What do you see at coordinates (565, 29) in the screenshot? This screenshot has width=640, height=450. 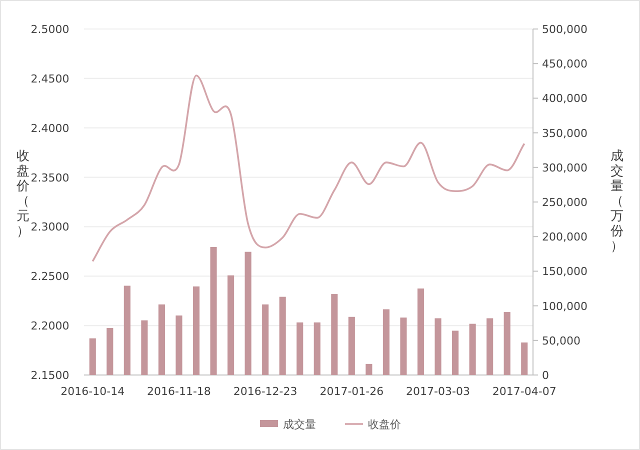 I see `y2-tick-label: 500,000` at bounding box center [565, 29].